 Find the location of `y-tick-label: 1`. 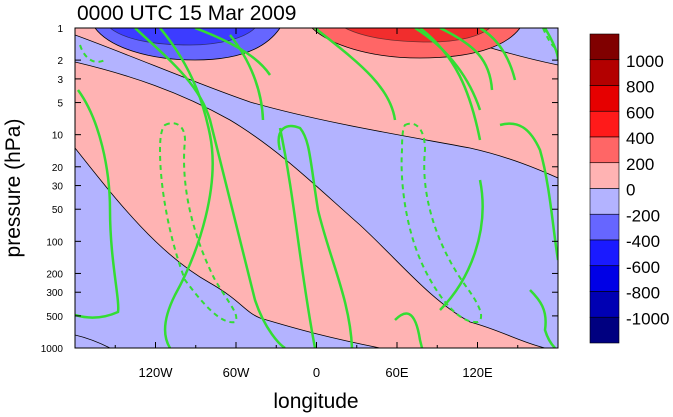

y-tick-label: 1 is located at coordinates (60, 29).